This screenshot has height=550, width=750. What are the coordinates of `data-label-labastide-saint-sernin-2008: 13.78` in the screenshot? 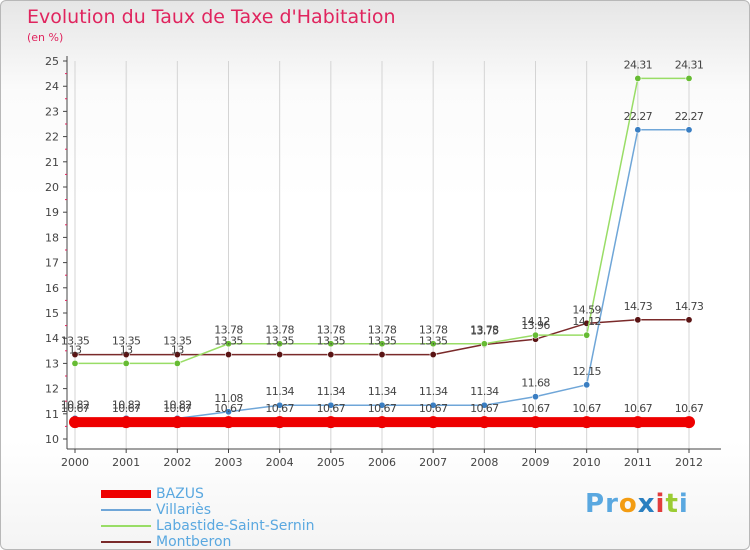 It's located at (484, 330).